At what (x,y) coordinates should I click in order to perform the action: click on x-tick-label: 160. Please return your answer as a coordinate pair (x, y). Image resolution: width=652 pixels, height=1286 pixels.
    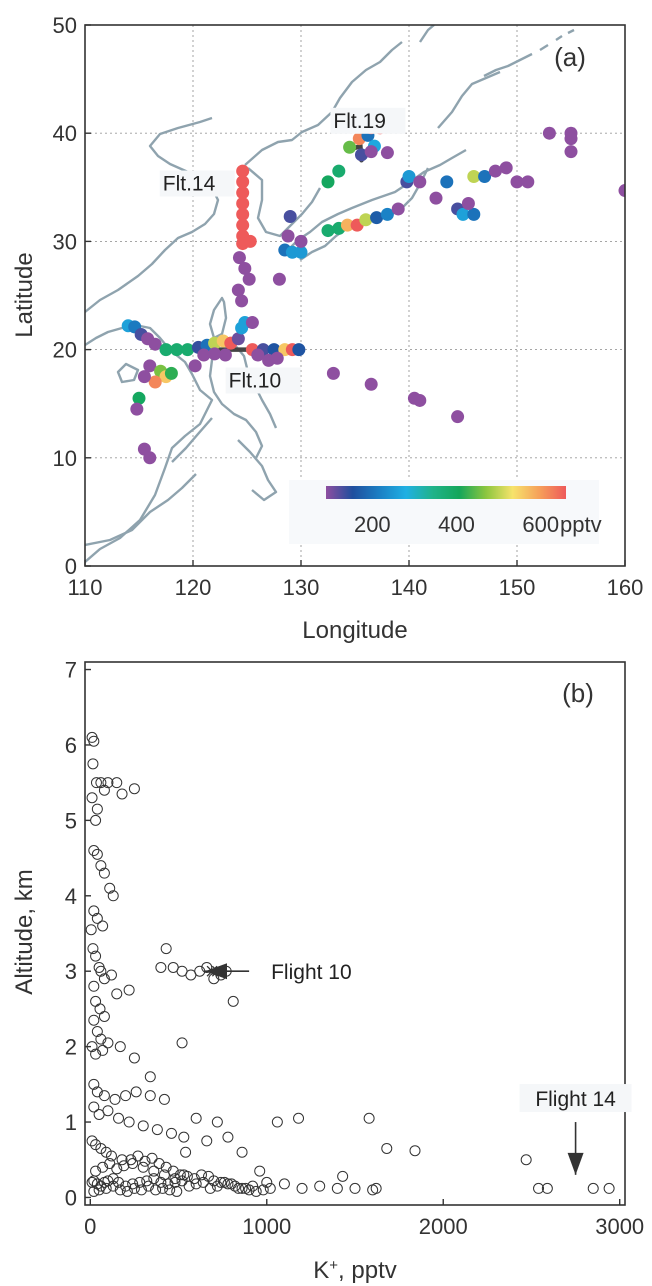
    Looking at the image, I should click on (625, 587).